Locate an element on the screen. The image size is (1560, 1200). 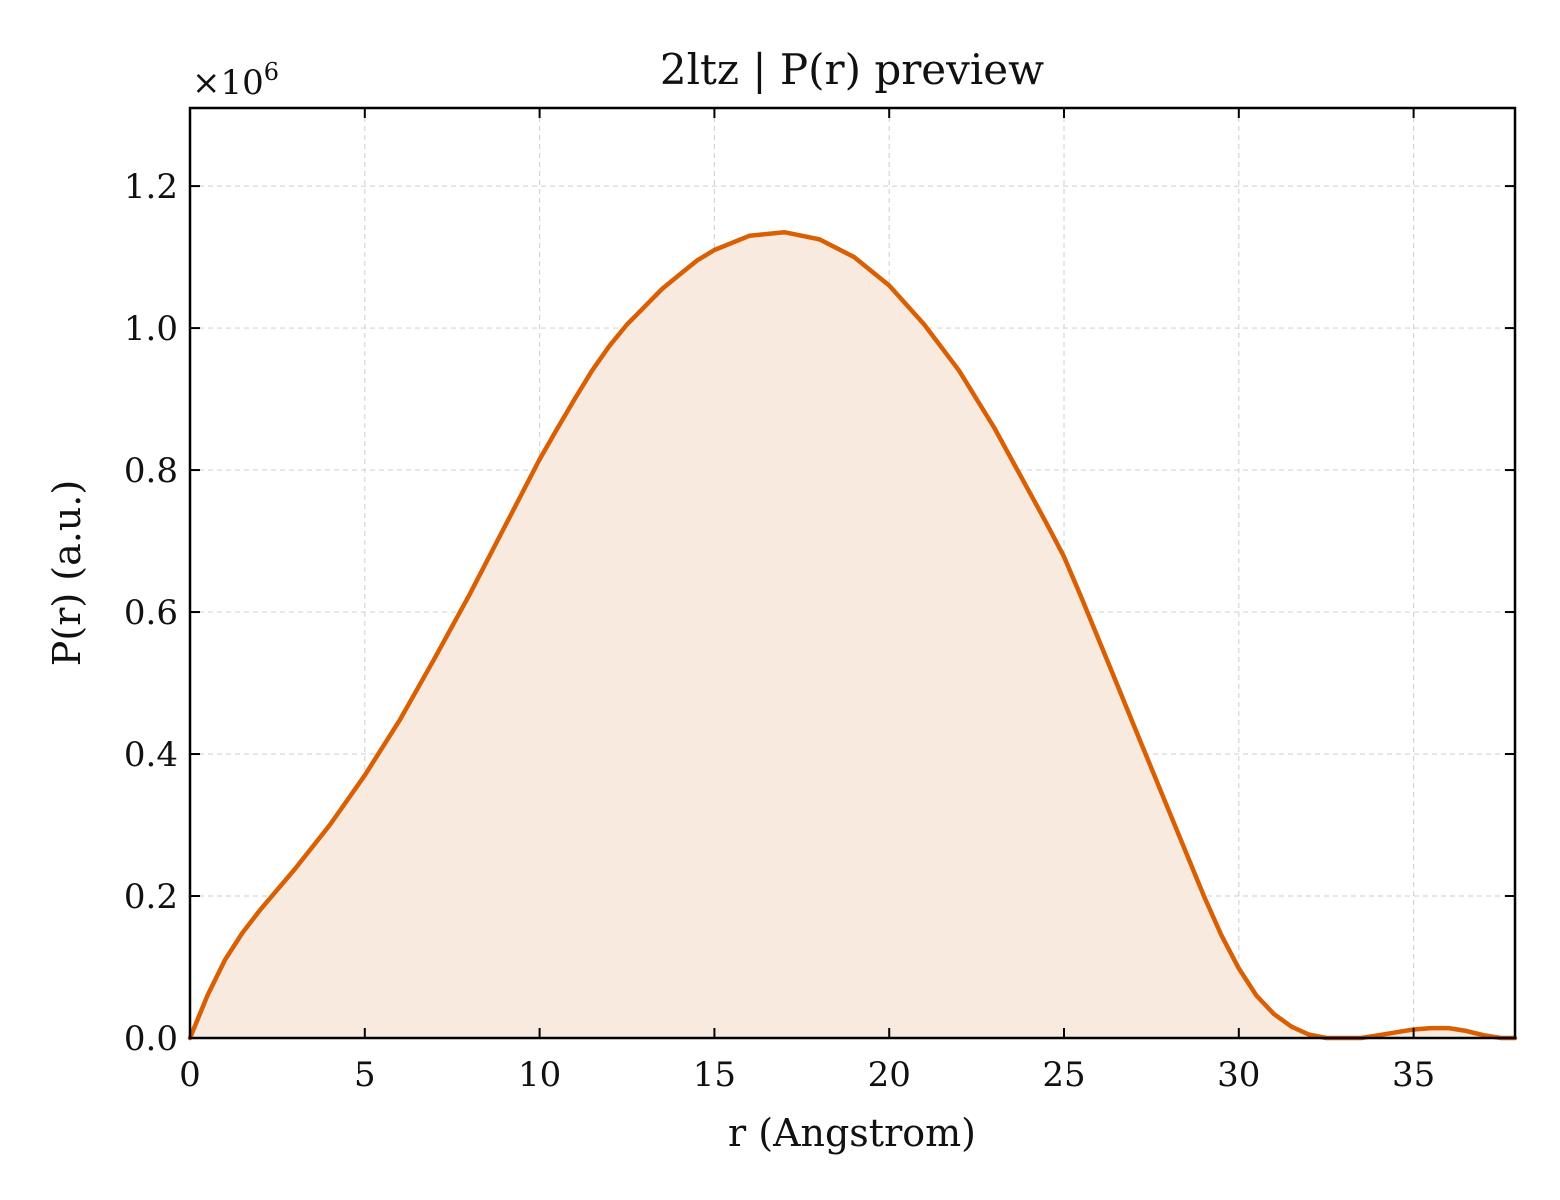
x-tick-label: 5 is located at coordinates (365, 1075).